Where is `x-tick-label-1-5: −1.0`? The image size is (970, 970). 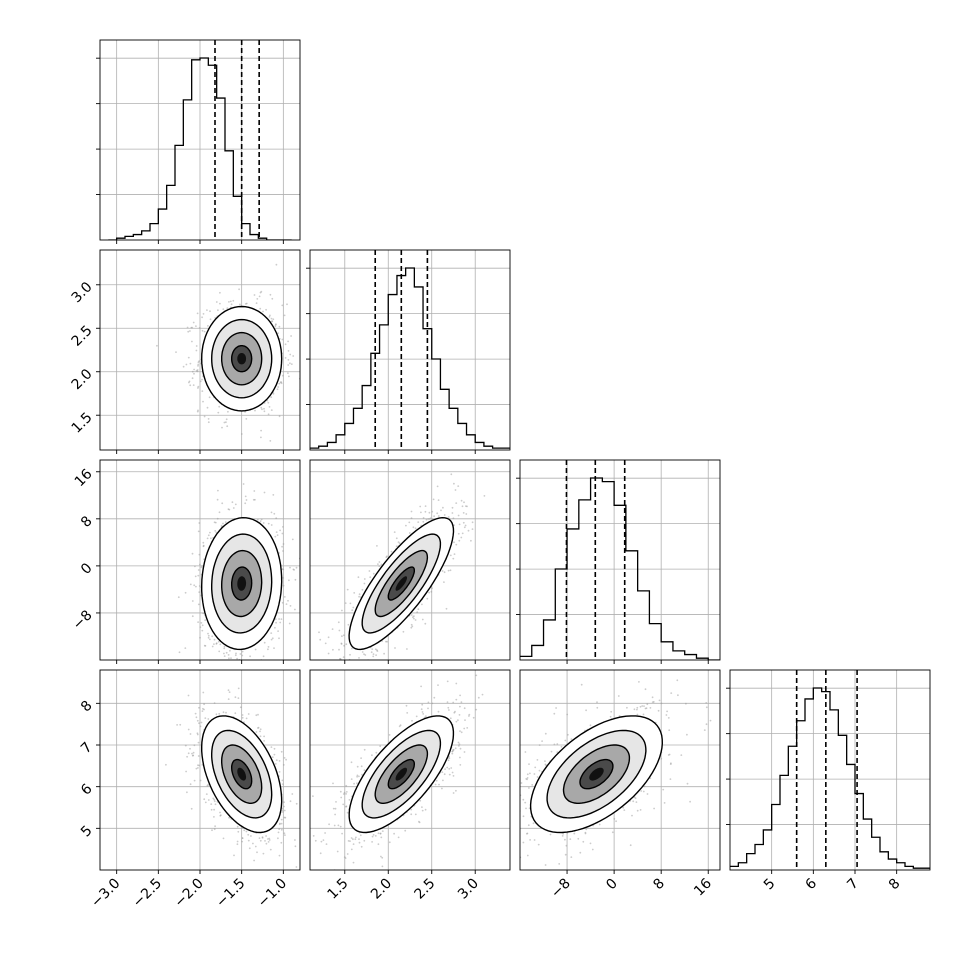 x-tick-label-1-5: −1.0 is located at coordinates (272, 893).